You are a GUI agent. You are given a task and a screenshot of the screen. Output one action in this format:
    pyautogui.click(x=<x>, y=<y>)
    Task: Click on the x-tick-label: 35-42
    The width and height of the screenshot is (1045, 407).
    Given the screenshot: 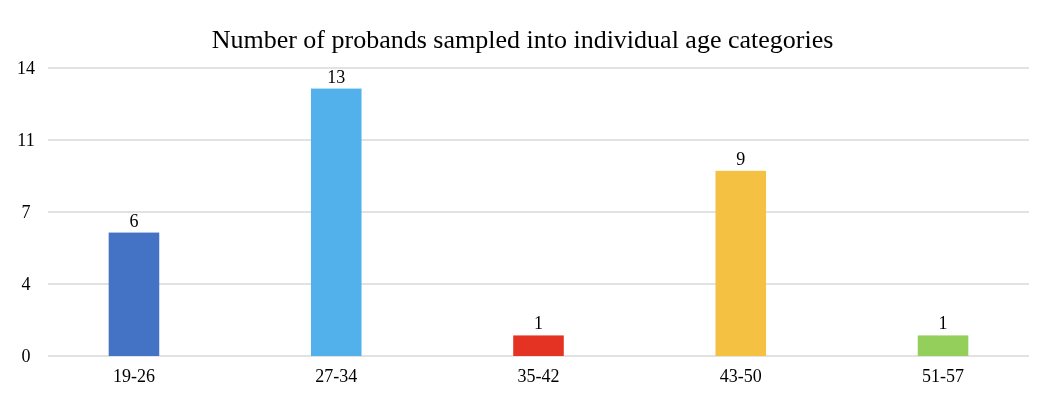 What is the action you would take?
    pyautogui.click(x=538, y=376)
    